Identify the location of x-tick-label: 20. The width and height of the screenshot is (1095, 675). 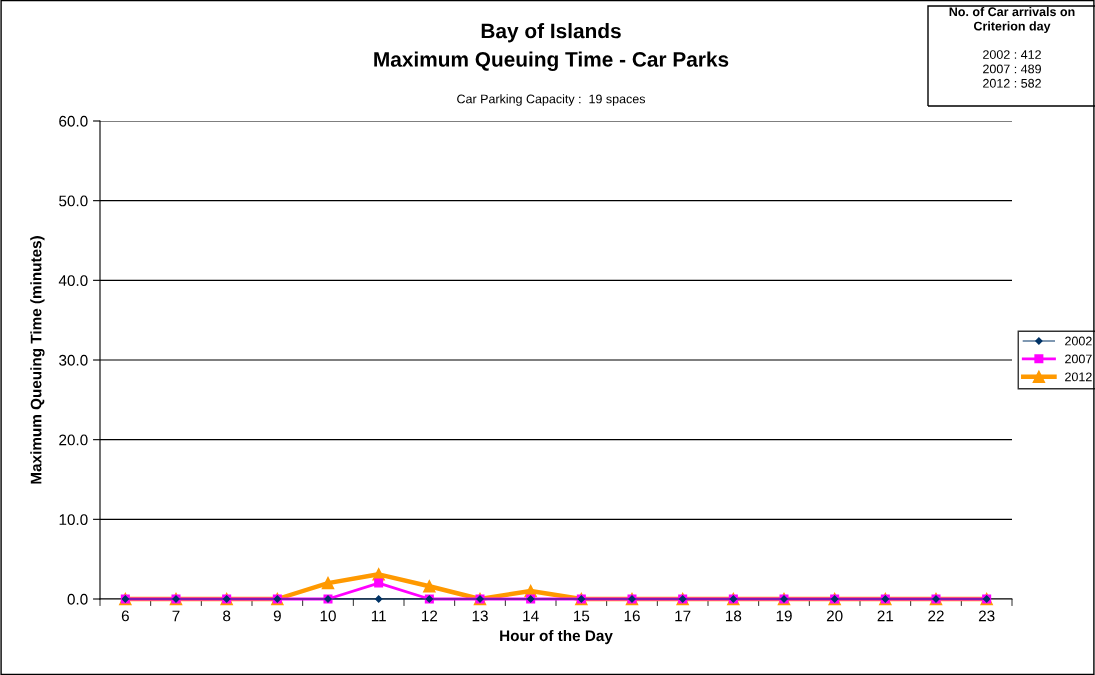
(834, 616).